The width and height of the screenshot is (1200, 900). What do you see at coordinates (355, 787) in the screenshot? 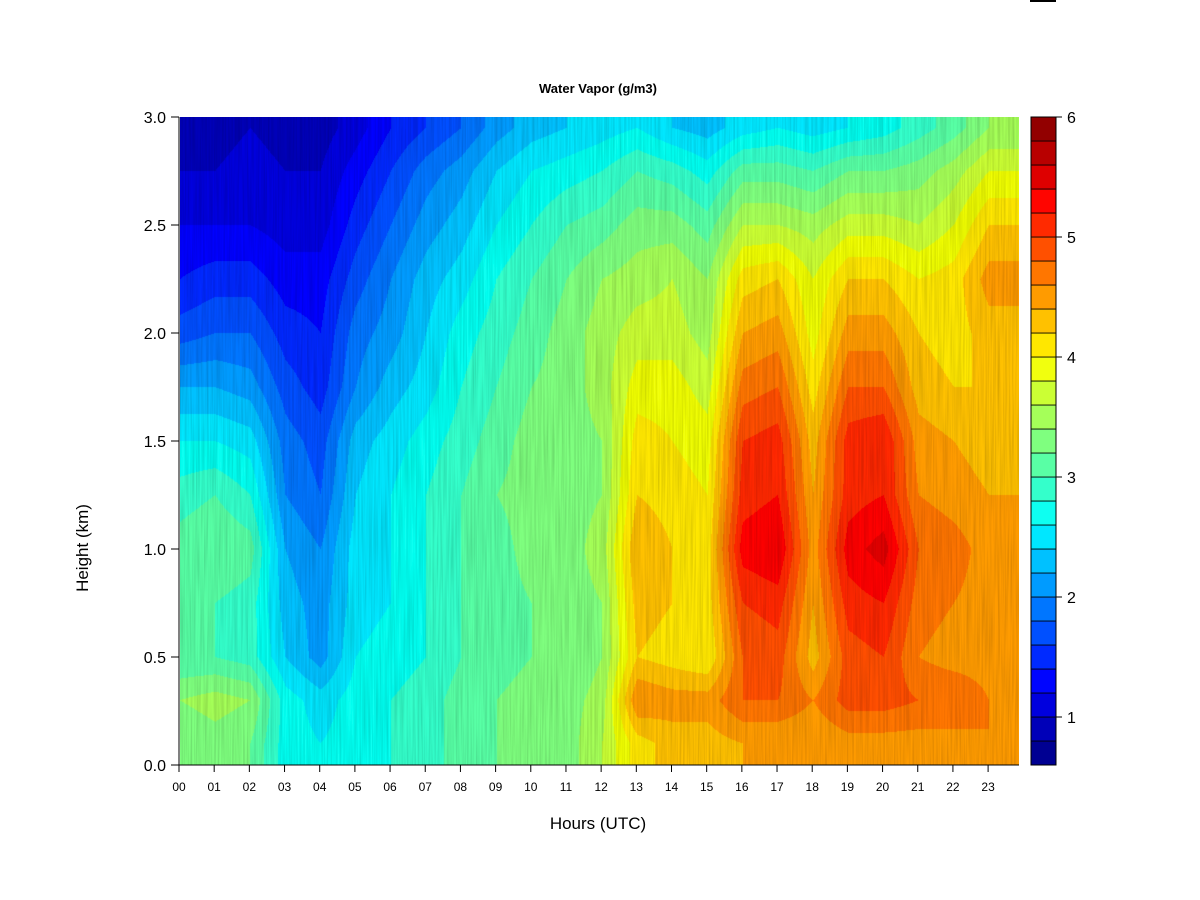
I see `x-tick-label: 05` at bounding box center [355, 787].